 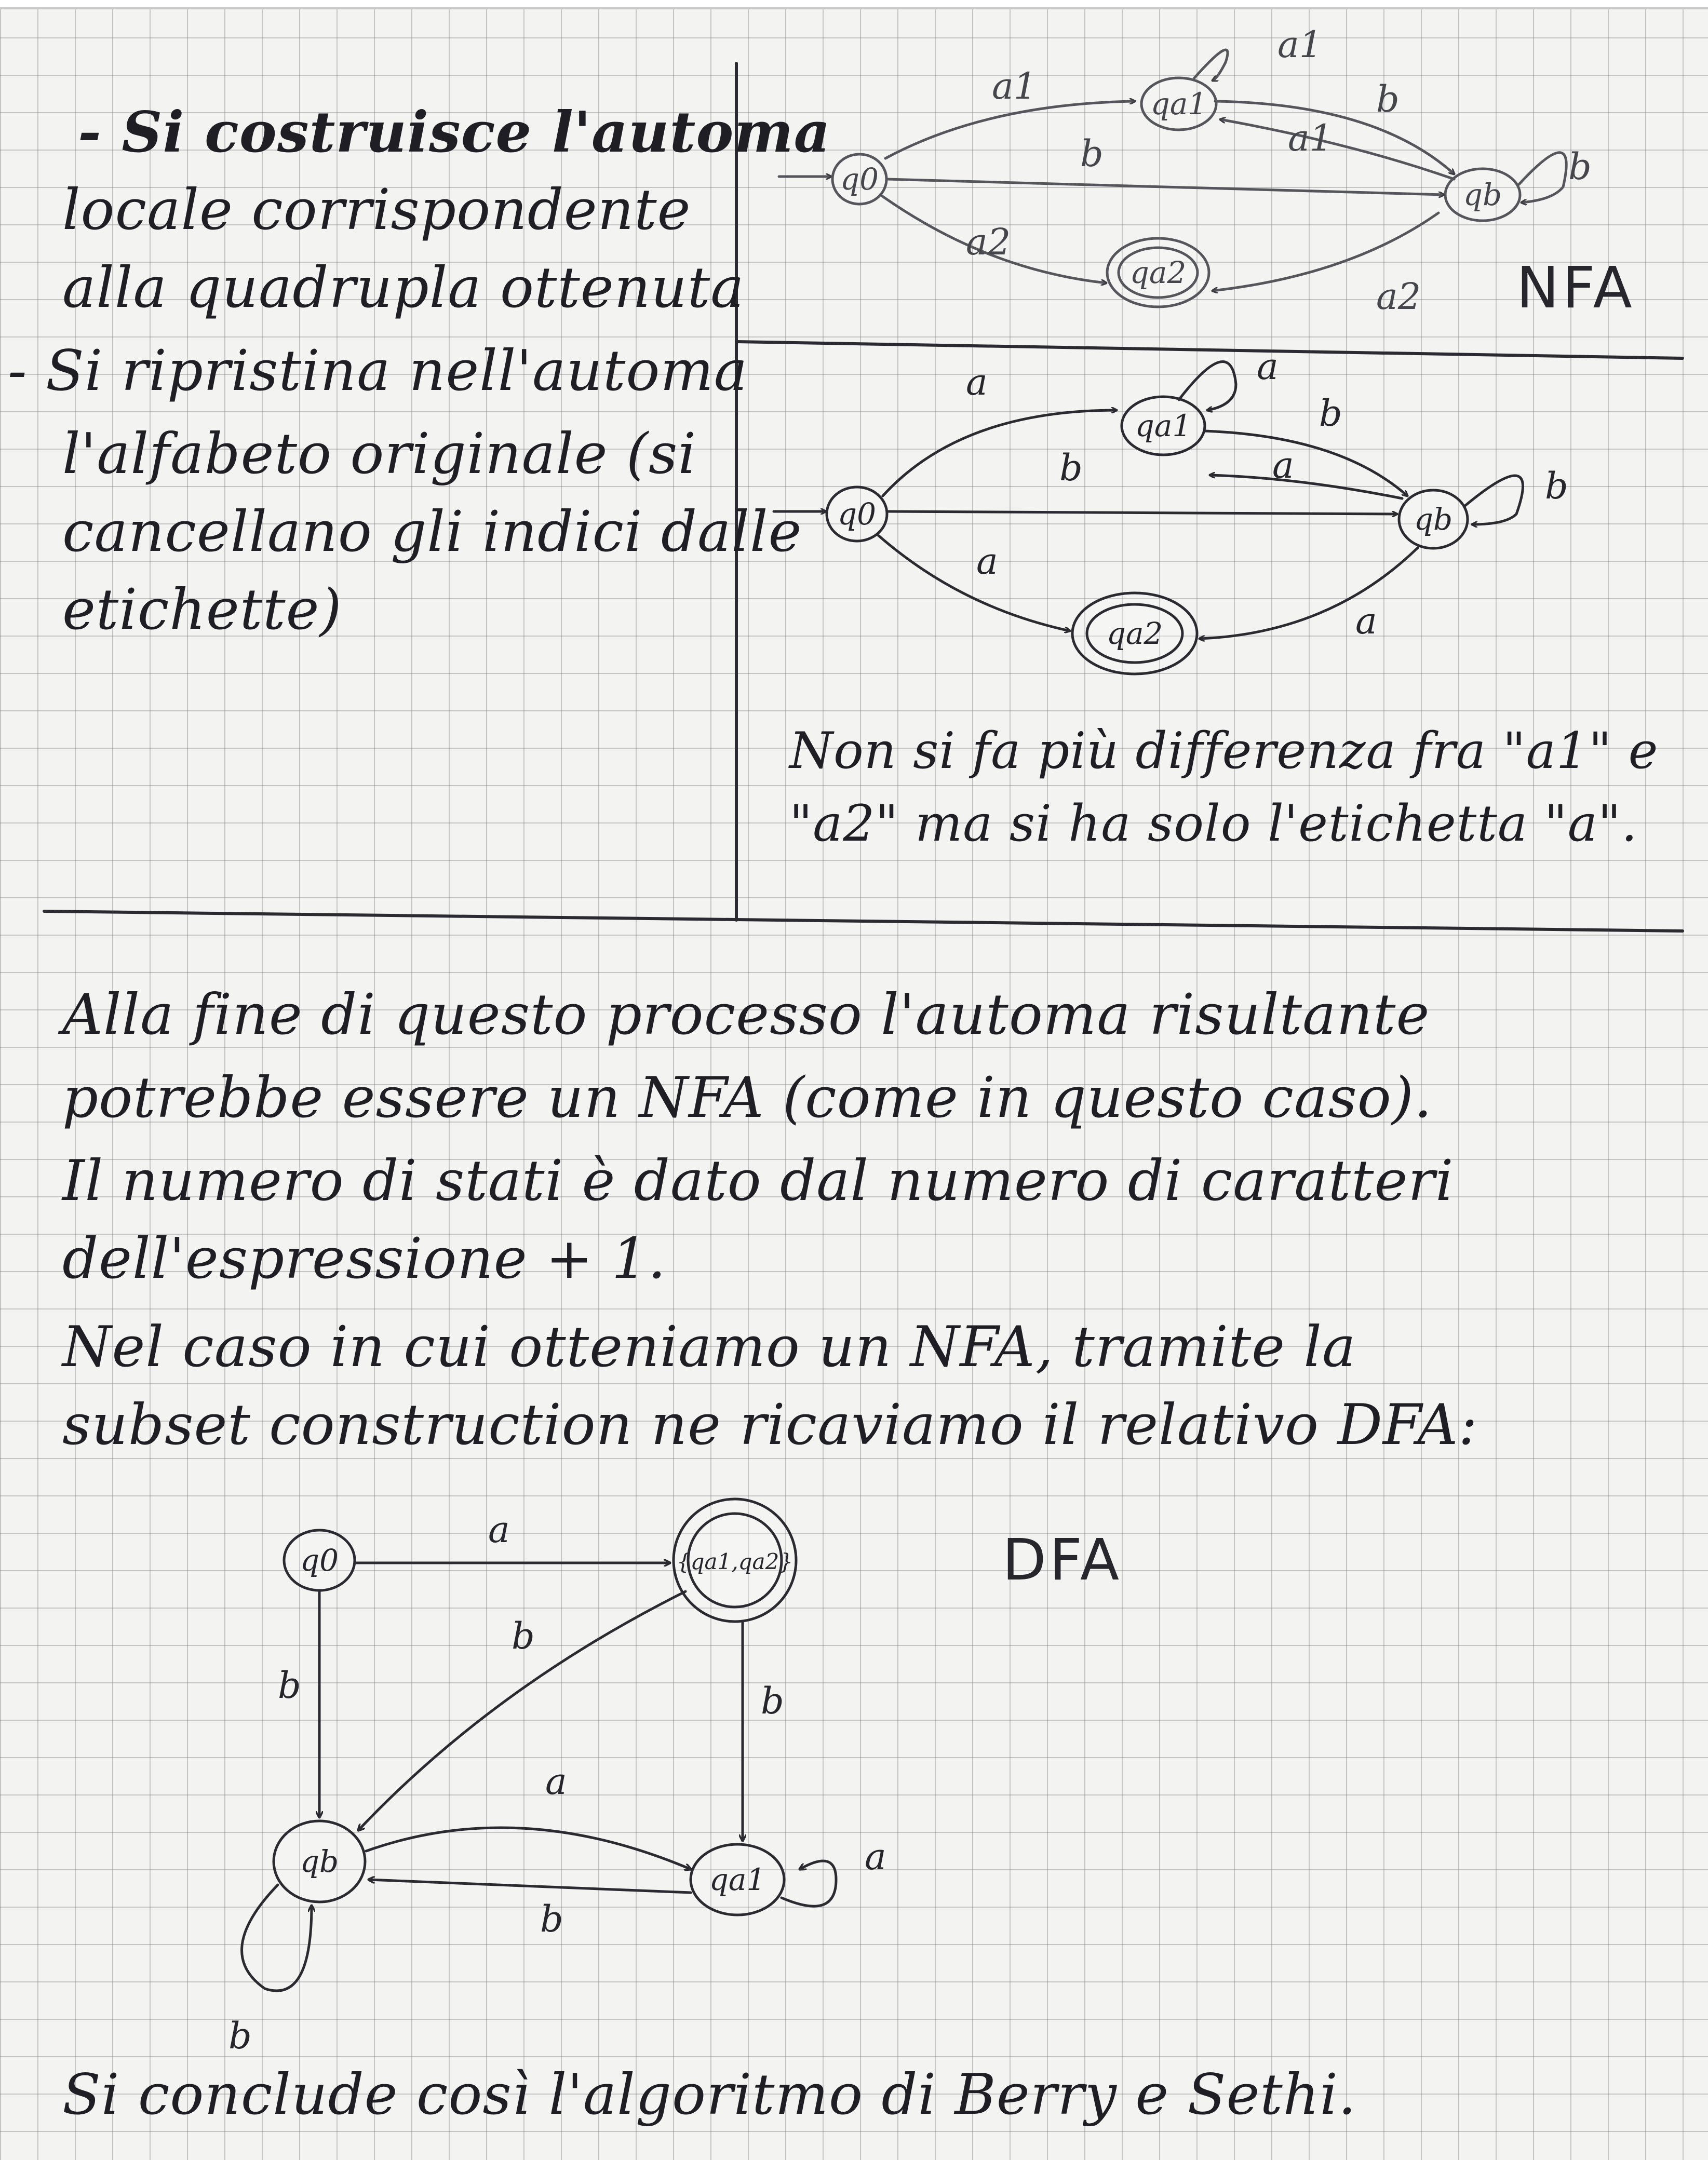 I want to click on main-divider, so click(x=863, y=921).